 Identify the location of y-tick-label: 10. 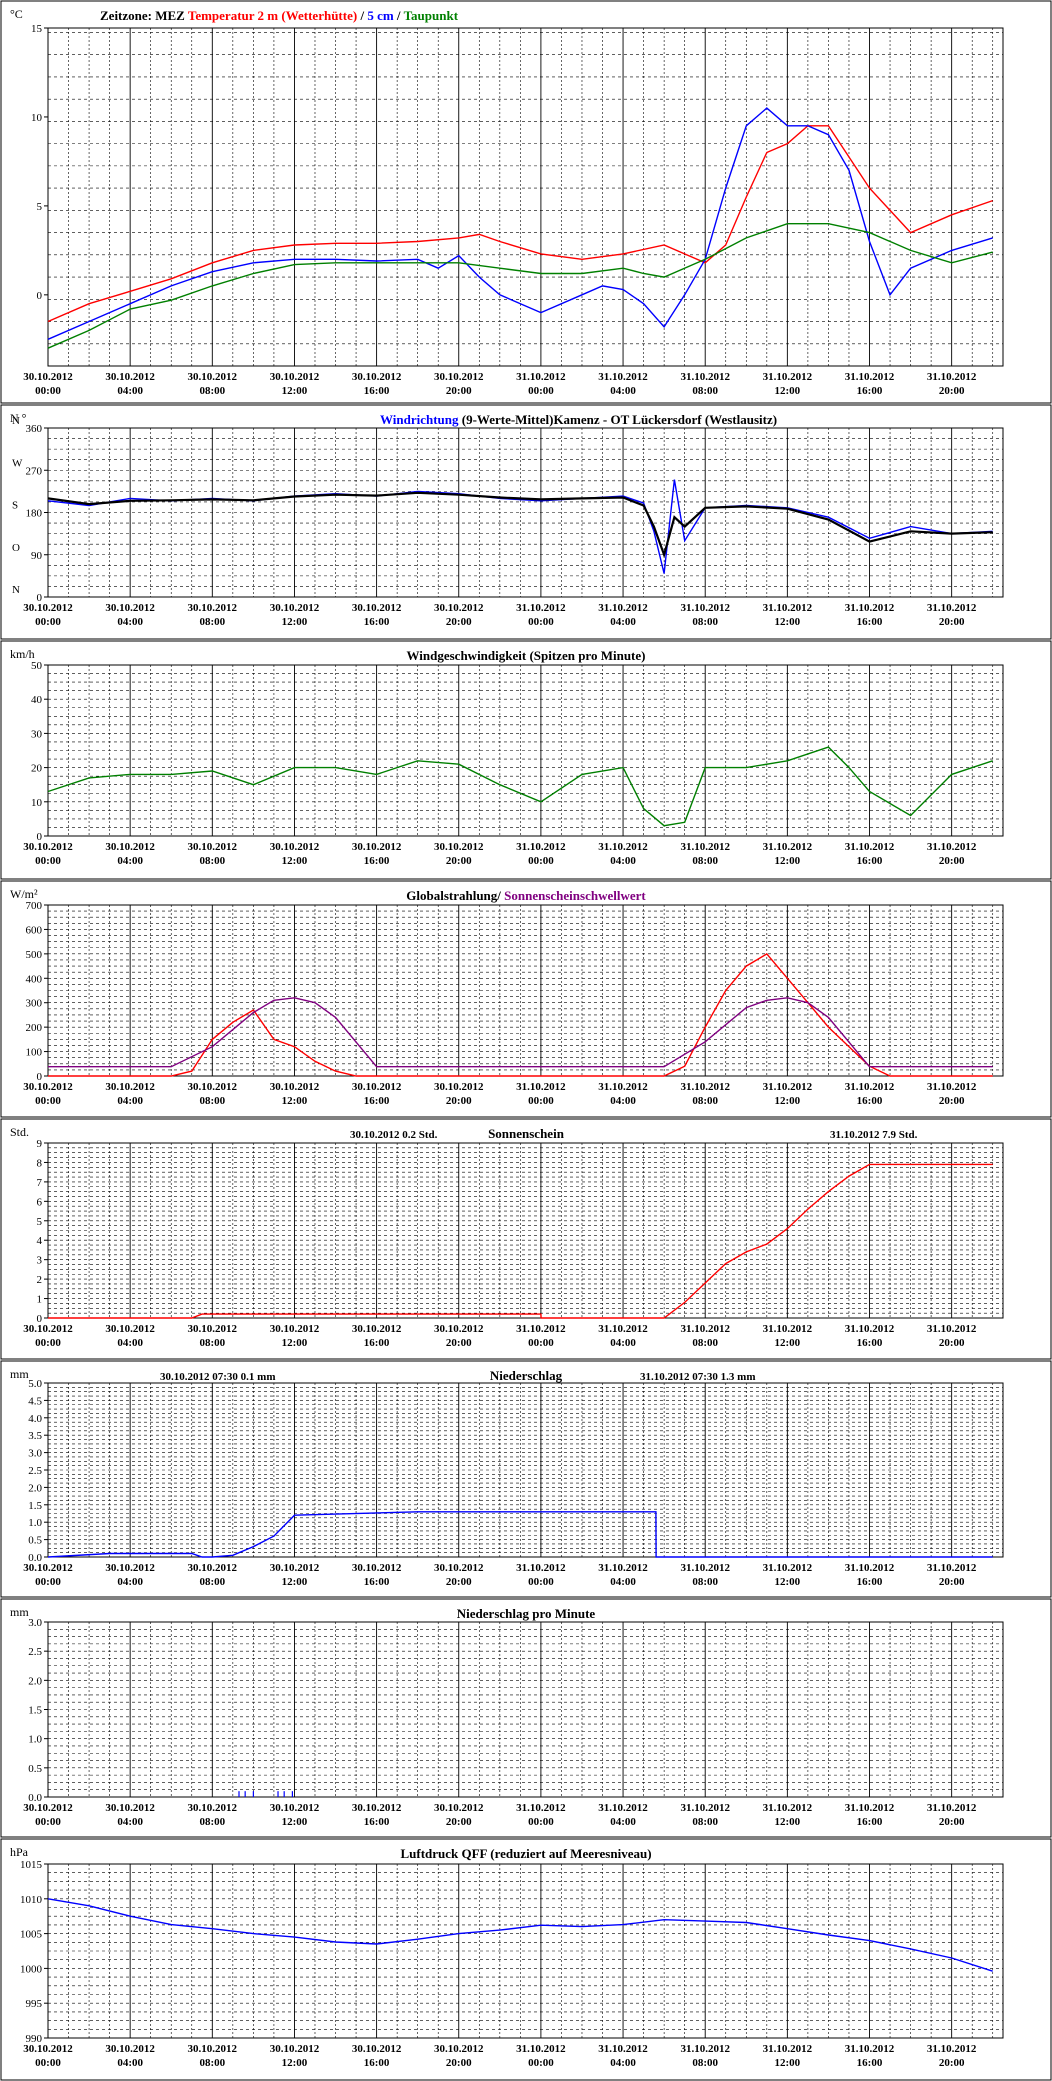
(37, 803).